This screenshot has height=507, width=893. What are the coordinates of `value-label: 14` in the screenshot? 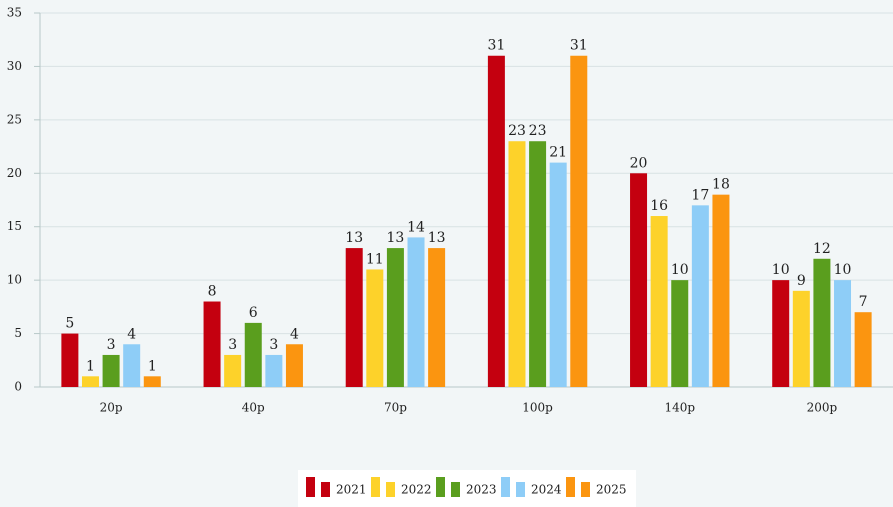 It's located at (416, 227).